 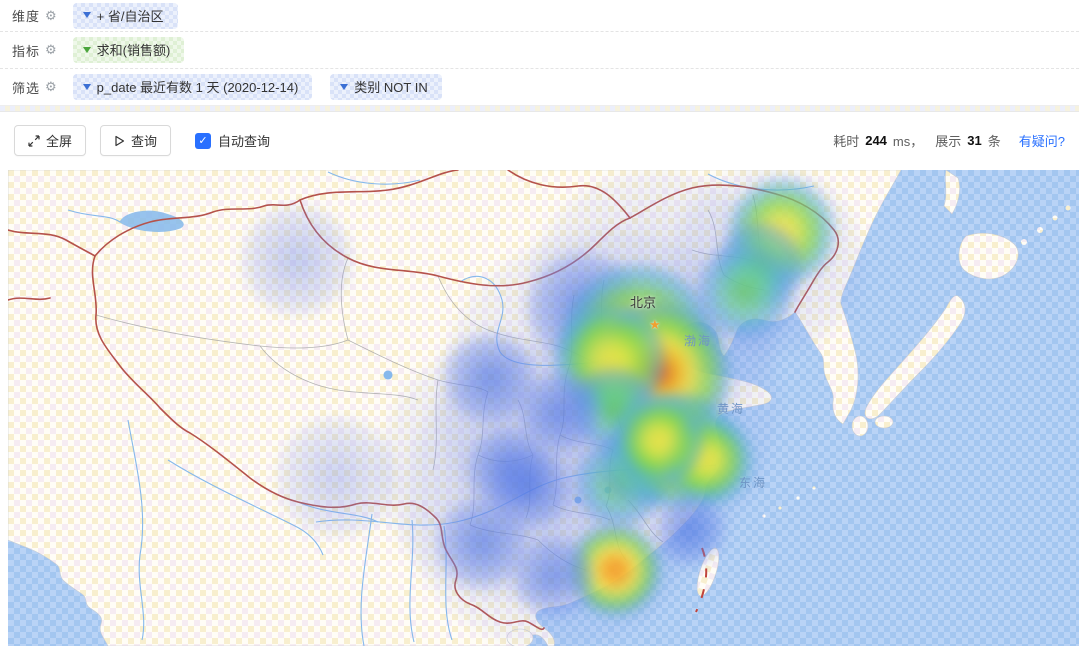 I want to click on query-button: 查询, so click(x=136, y=140).